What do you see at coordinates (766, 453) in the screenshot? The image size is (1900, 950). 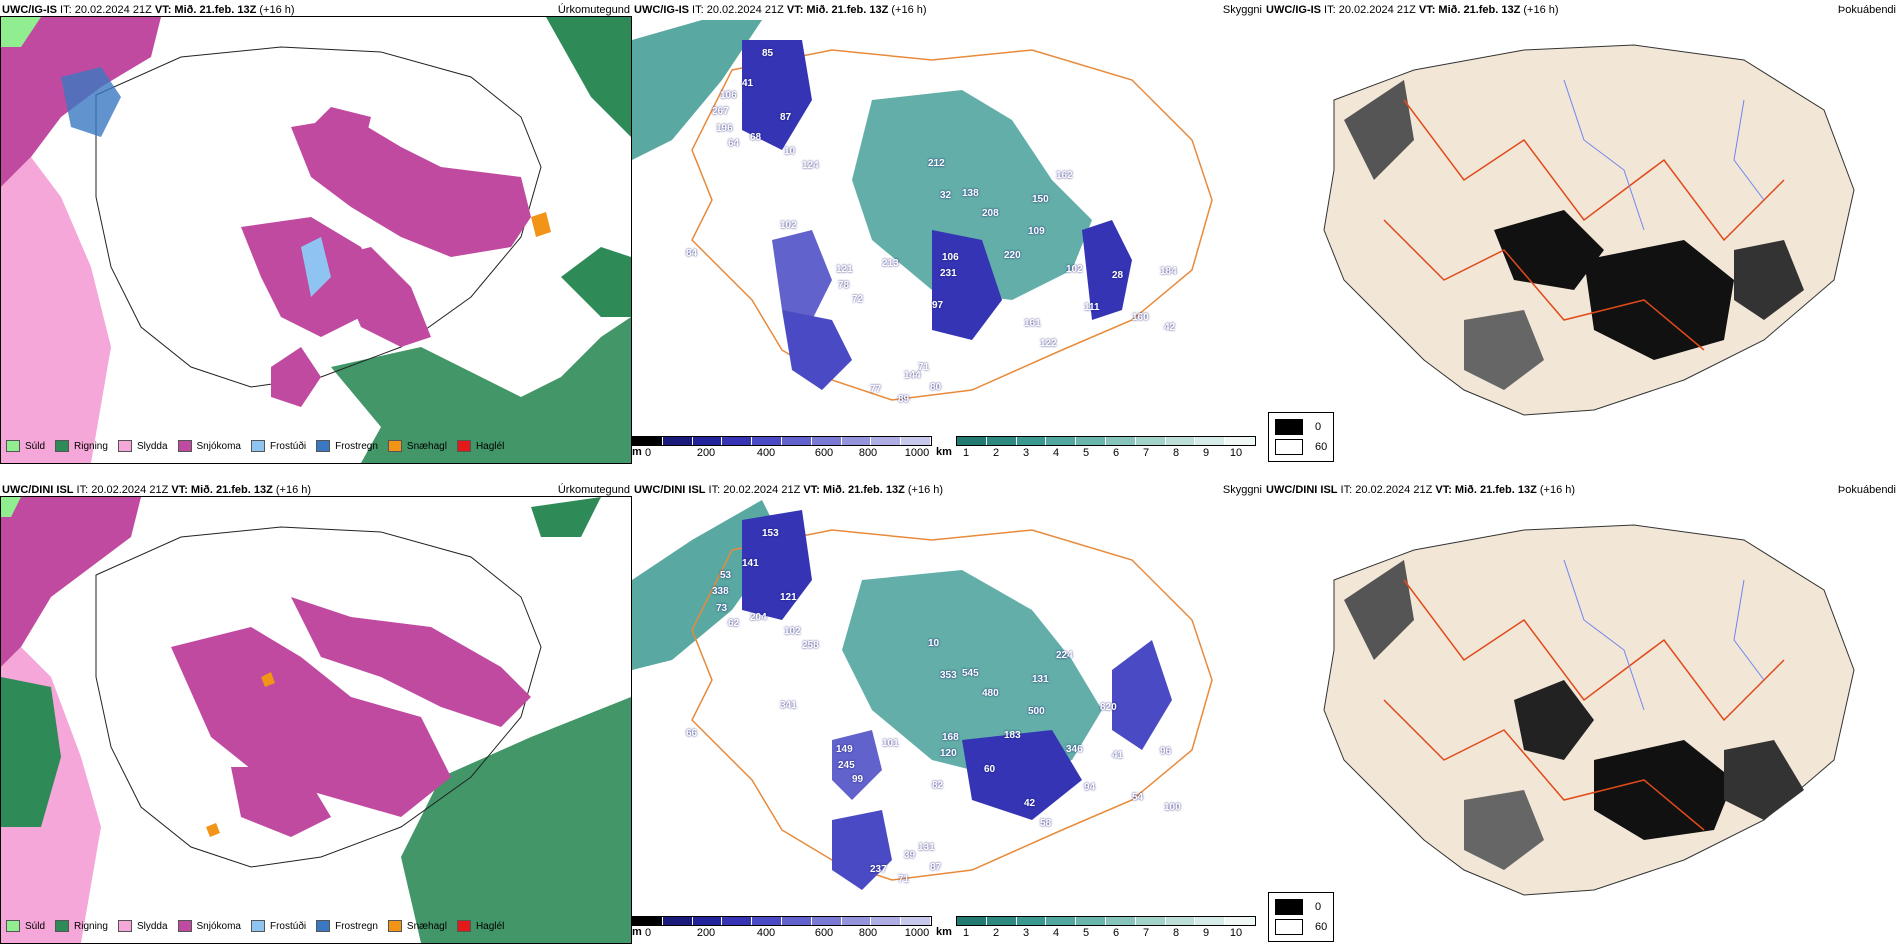 I see `cbar-tick: 400` at bounding box center [766, 453].